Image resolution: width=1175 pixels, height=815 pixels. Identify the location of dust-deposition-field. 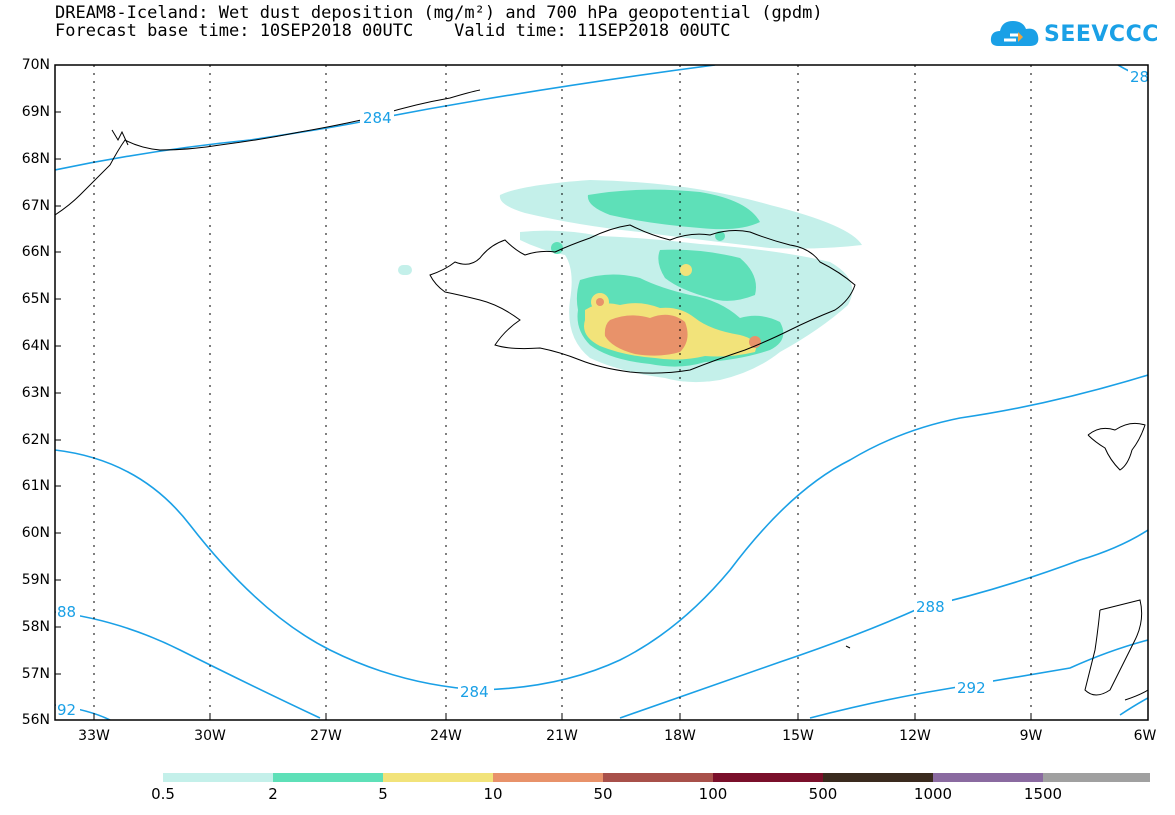
(630, 281).